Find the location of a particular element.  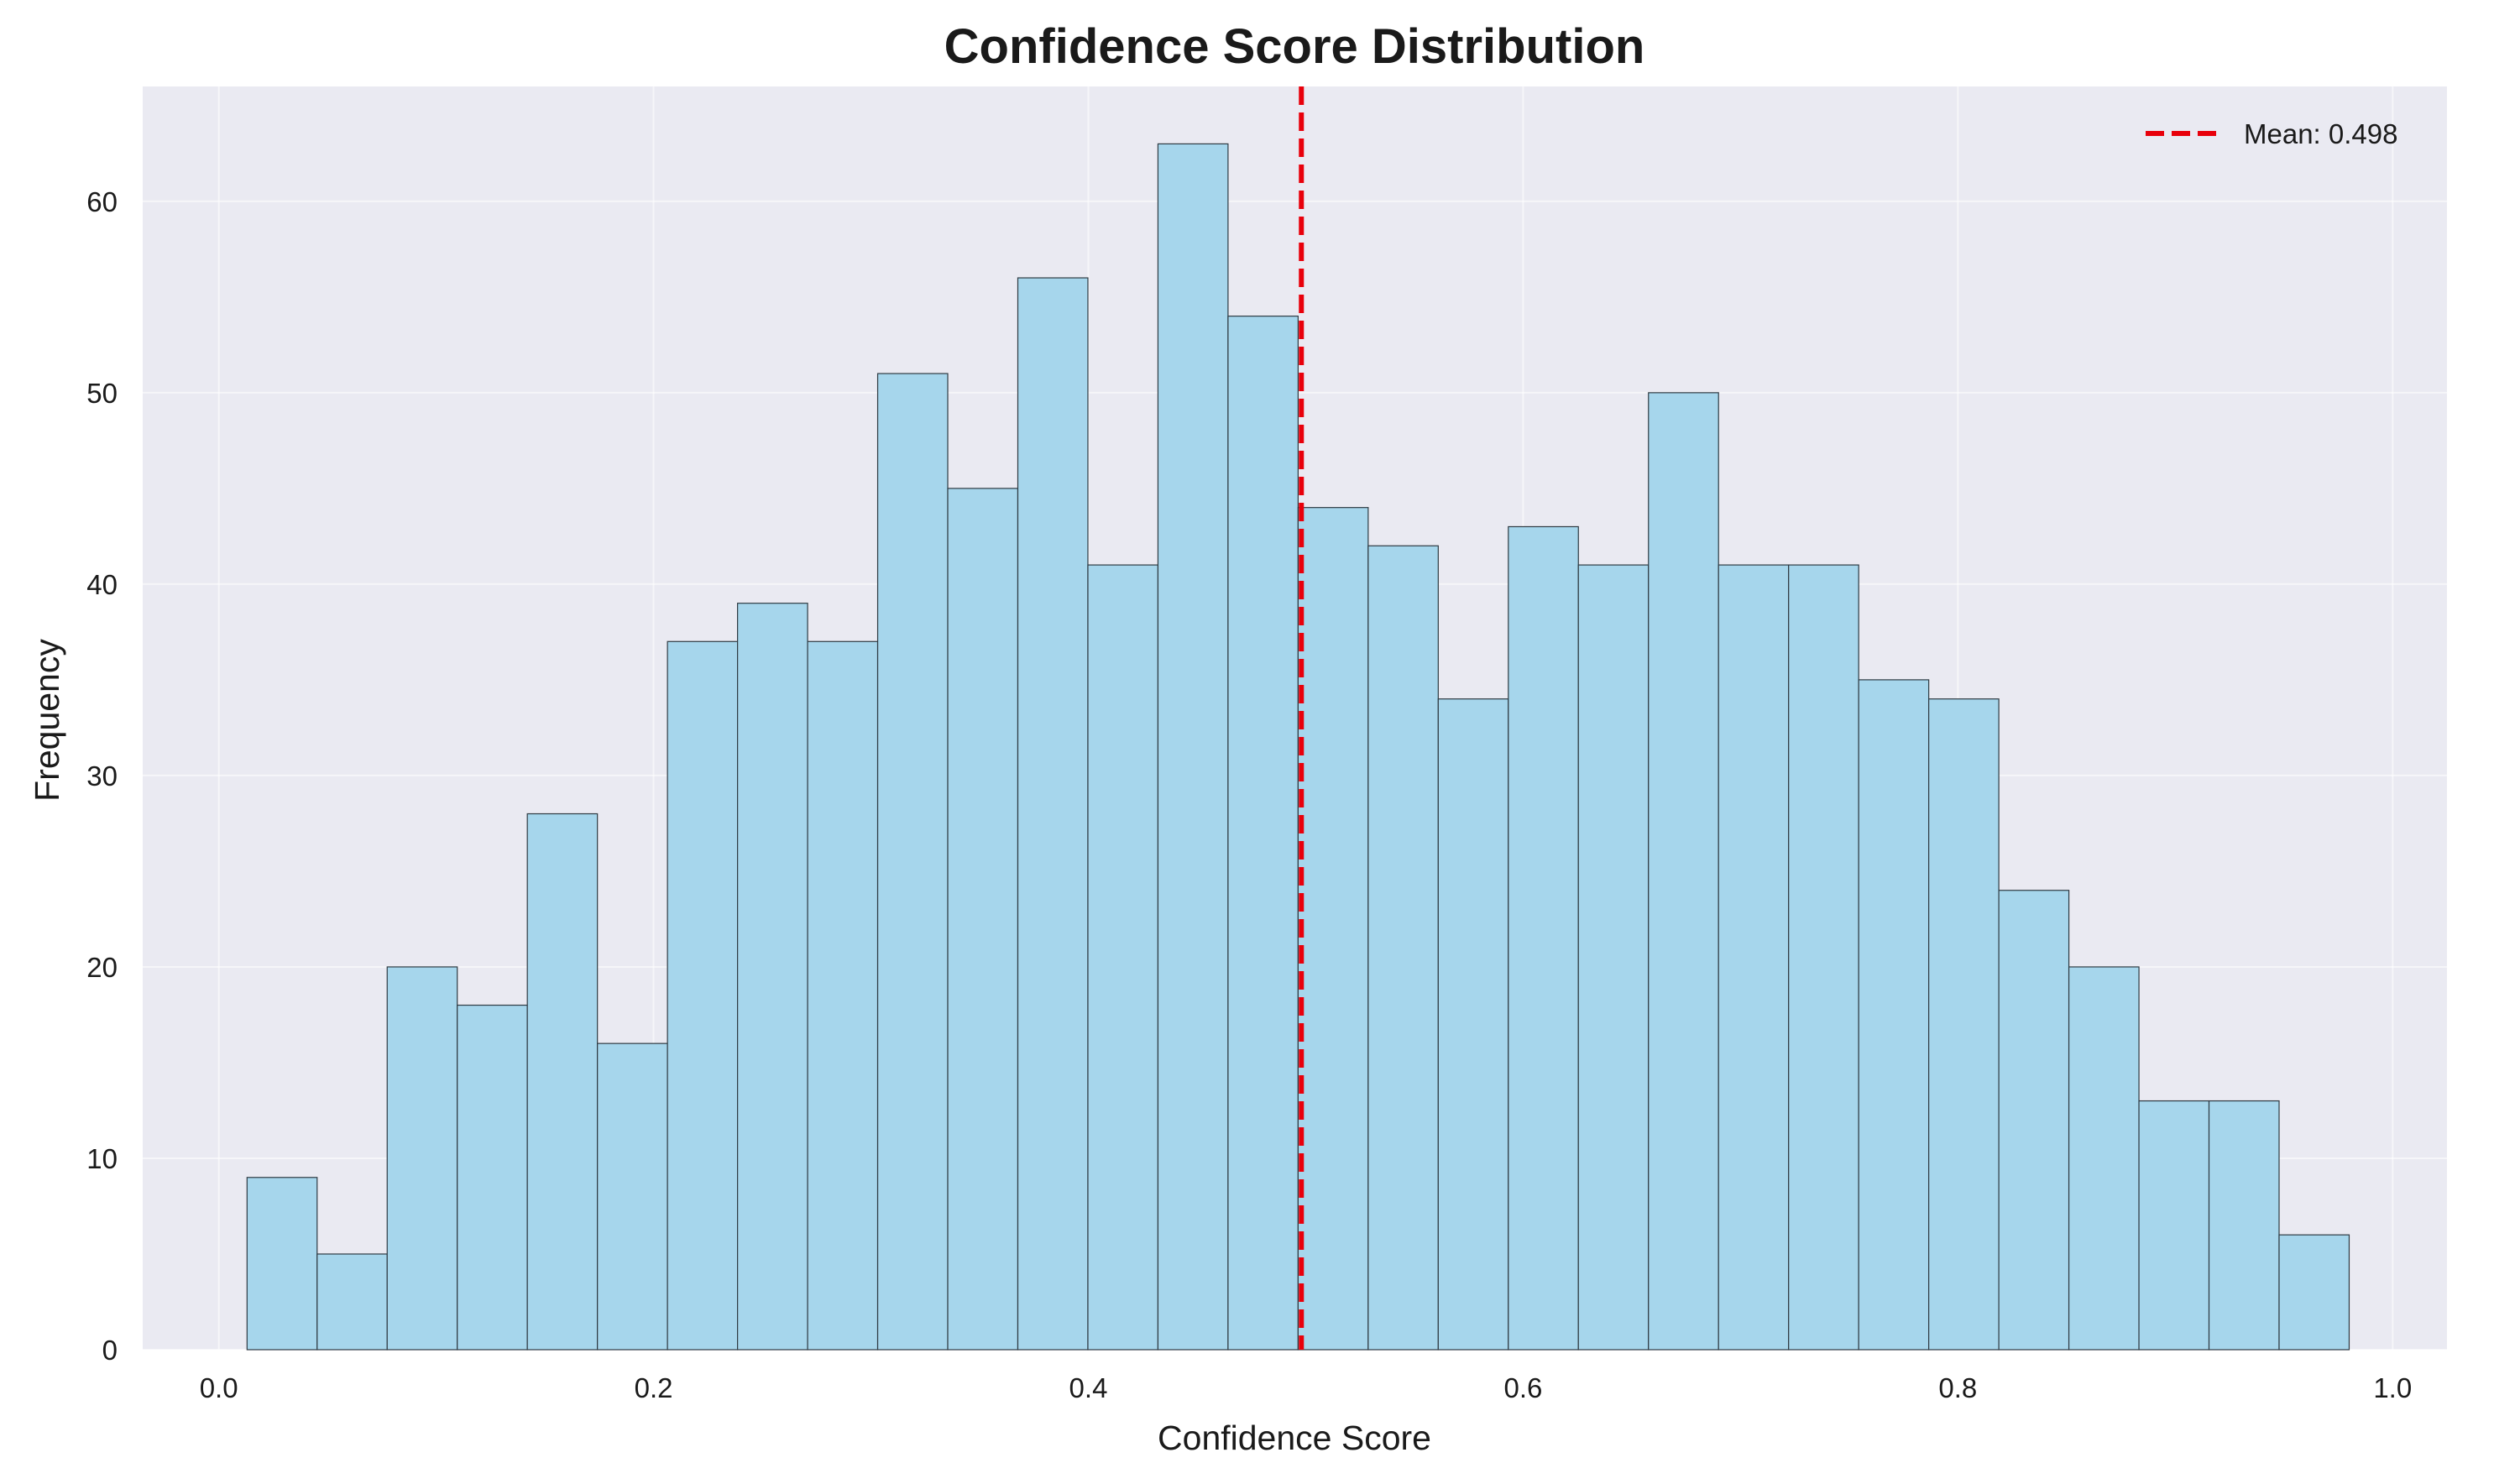

legend-mean-label: Mean: 0.498 is located at coordinates (2320, 133).